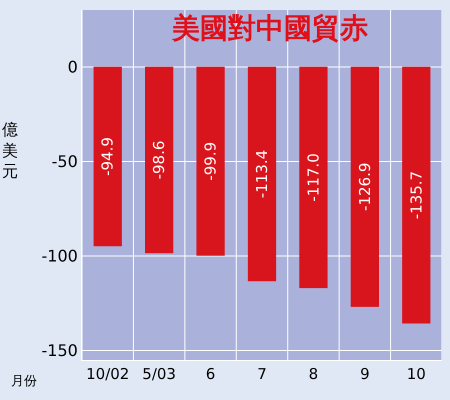 The width and height of the screenshot is (450, 400). Describe the element at coordinates (269, 28) in the screenshot. I see `chart-title: 美國對中國貿赤` at that location.